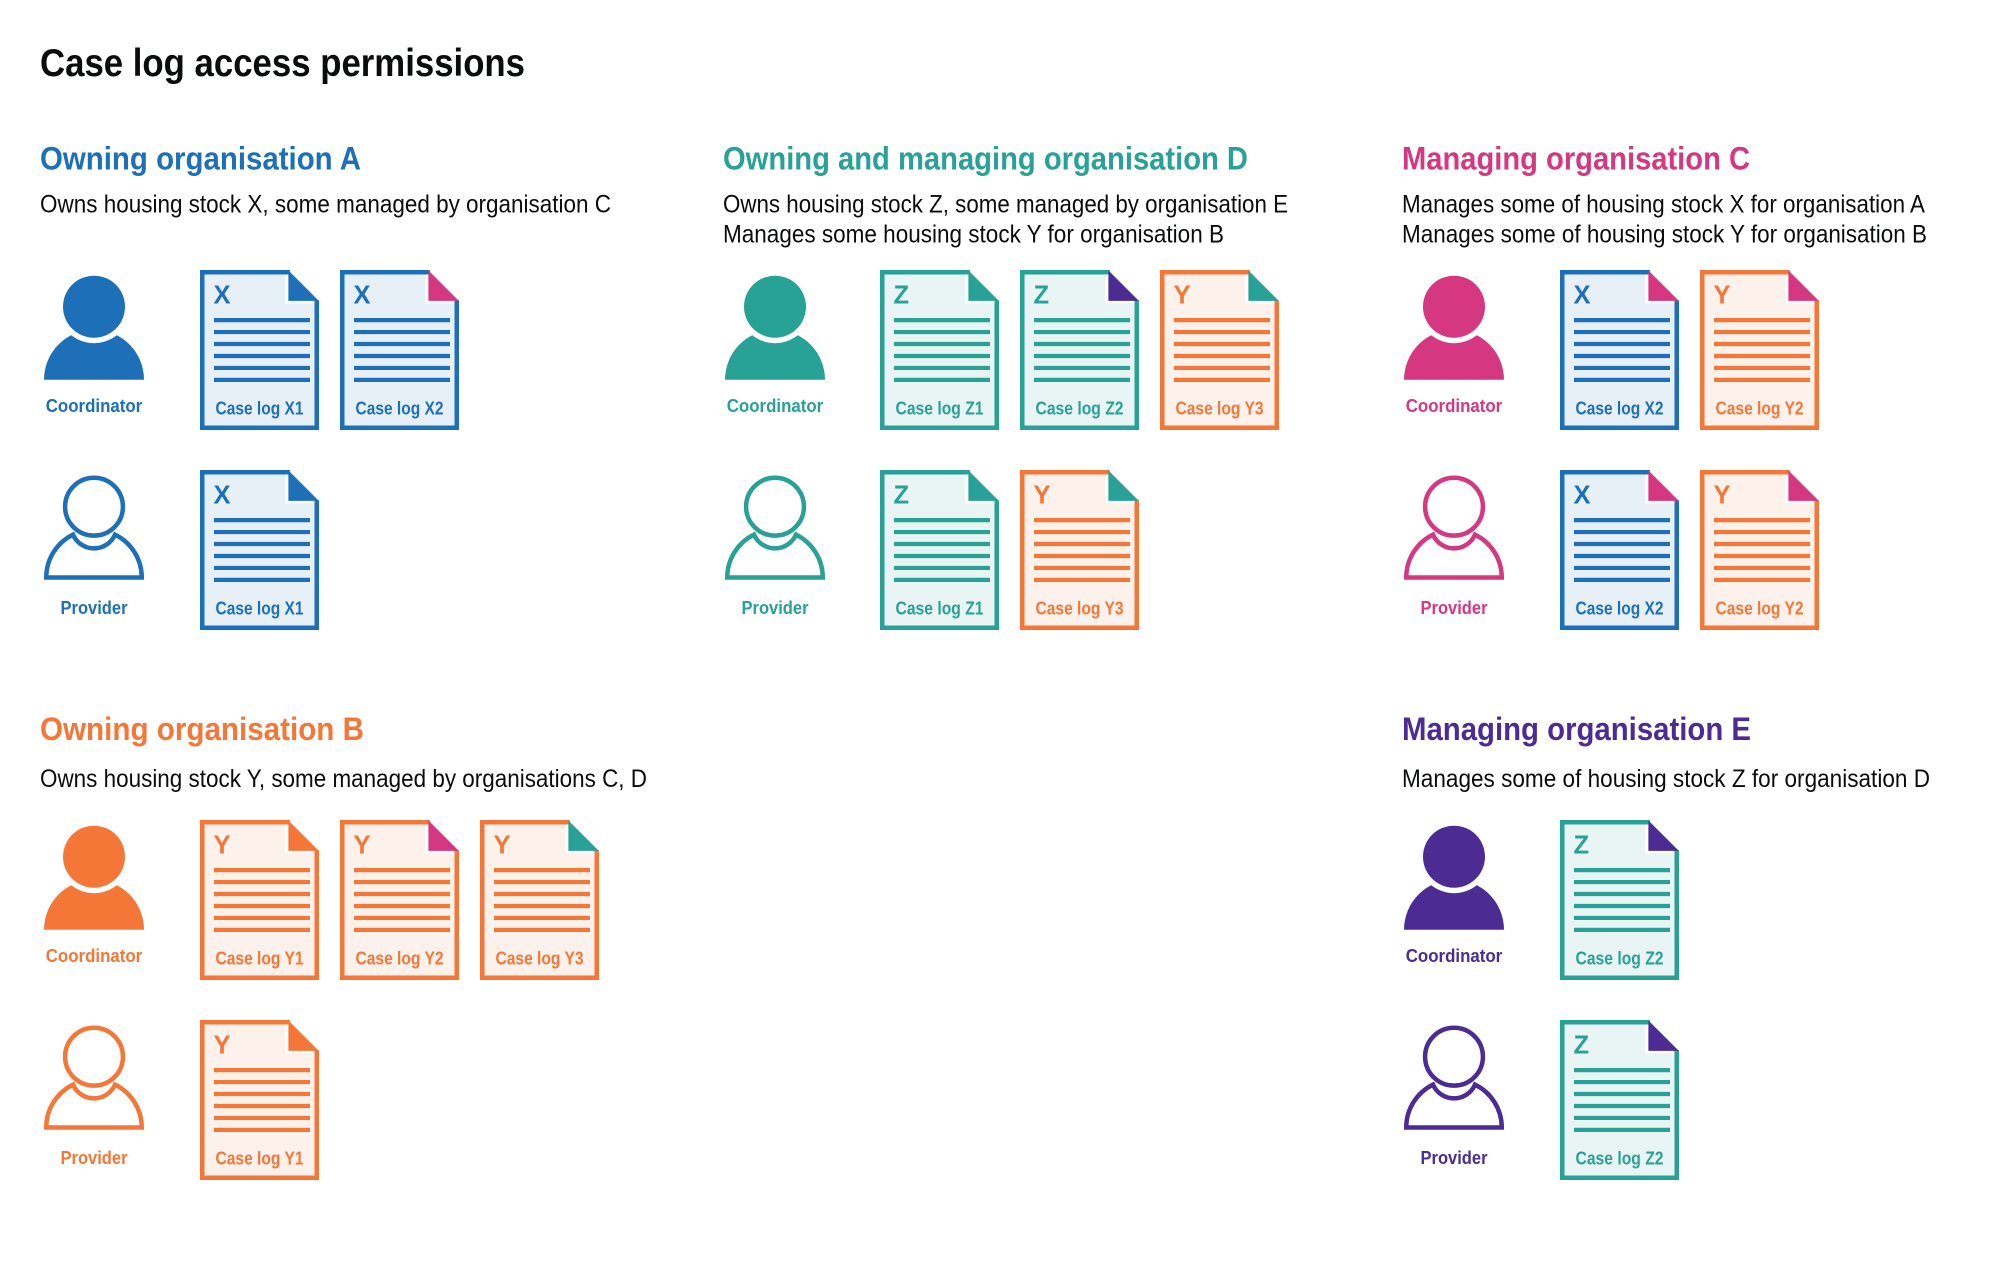 The height and width of the screenshot is (1280, 2000). Describe the element at coordinates (282, 63) in the screenshot. I see `svg-text: Case log access permissions` at that location.